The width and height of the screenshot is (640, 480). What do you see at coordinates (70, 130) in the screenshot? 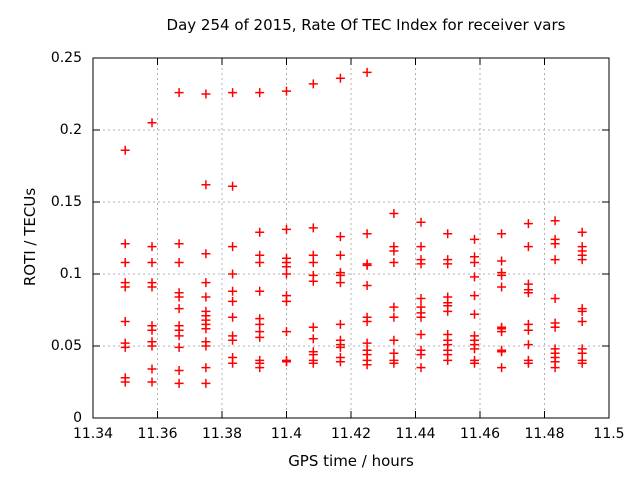
I see `y-tick-label: 0.2` at bounding box center [70, 130].